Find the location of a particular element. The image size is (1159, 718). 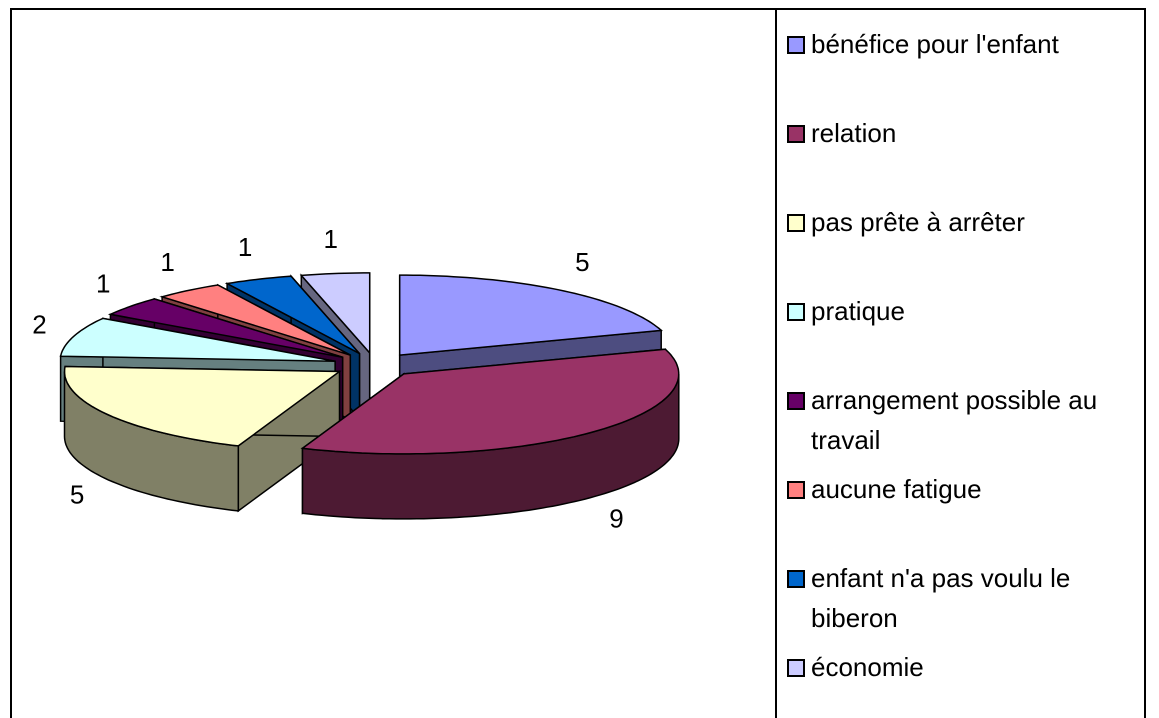

legend-entry: arrangement possible au travail is located at coordinates (967, 420).